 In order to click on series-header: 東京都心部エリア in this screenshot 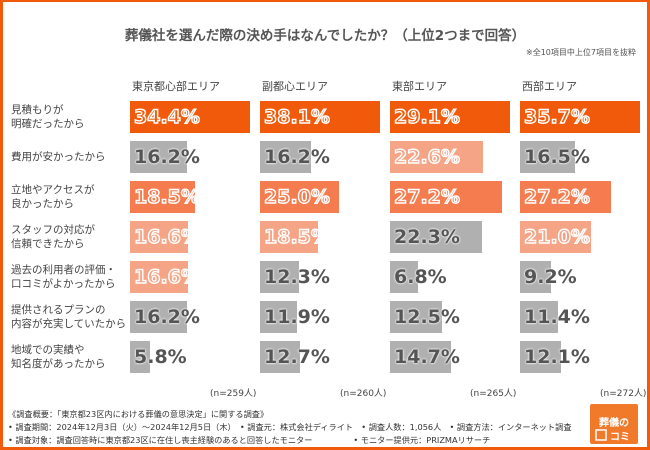, I will do `click(176, 86)`.